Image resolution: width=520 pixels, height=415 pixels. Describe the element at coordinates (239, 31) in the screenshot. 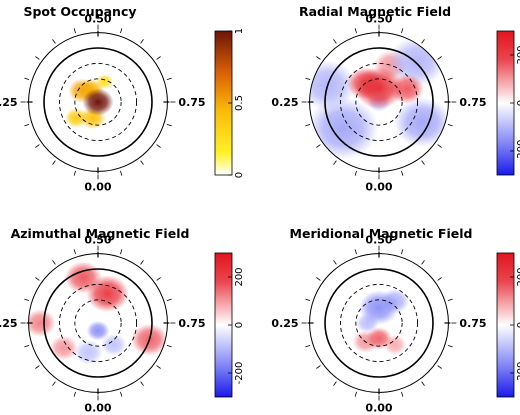

I see `colorbar-tick-label: 1` at that location.